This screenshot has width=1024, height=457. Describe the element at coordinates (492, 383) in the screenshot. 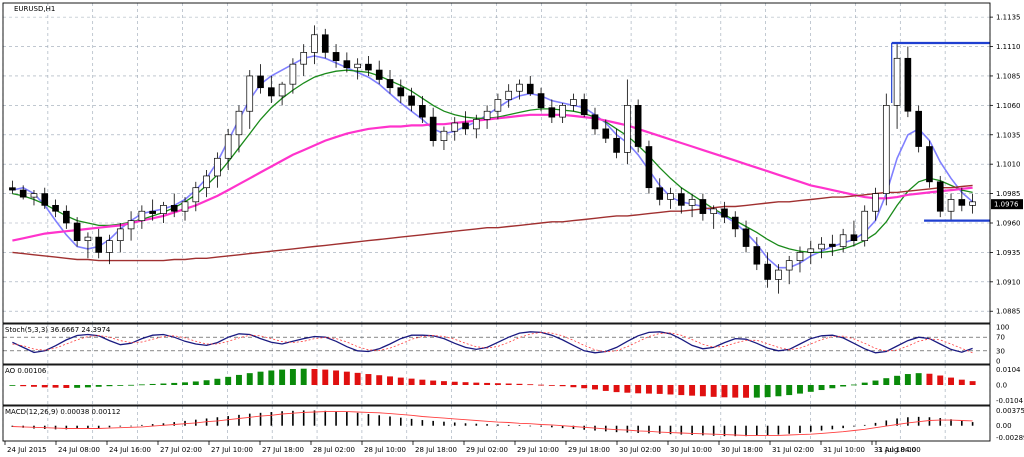

I see `awesome-oscillator-panel` at that location.